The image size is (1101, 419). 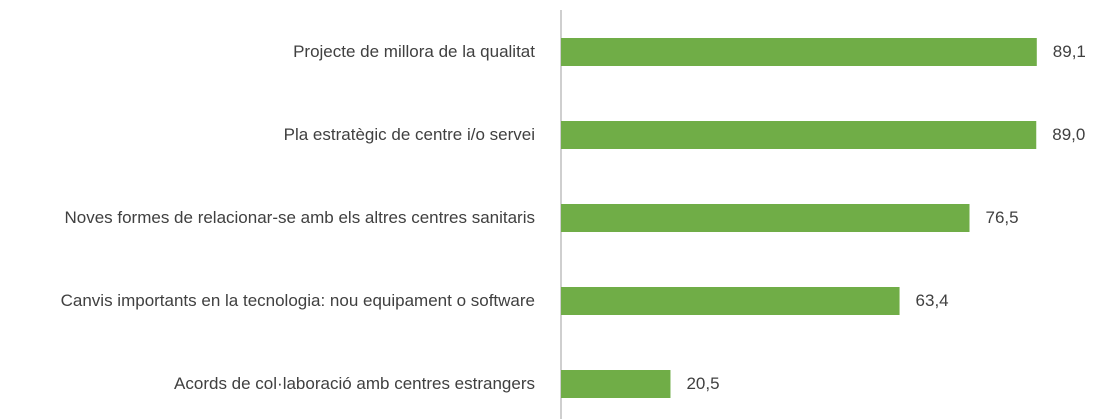 What do you see at coordinates (703, 383) in the screenshot?
I see `value-label: 20,5` at bounding box center [703, 383].